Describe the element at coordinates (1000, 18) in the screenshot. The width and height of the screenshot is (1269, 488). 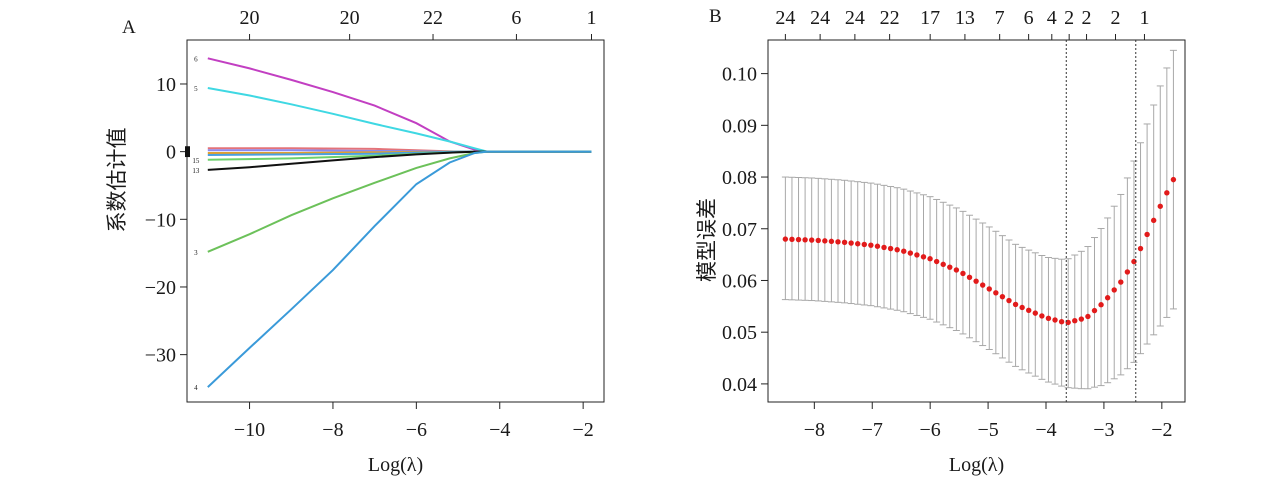
I see `panel-b-top-label: 7` at that location.